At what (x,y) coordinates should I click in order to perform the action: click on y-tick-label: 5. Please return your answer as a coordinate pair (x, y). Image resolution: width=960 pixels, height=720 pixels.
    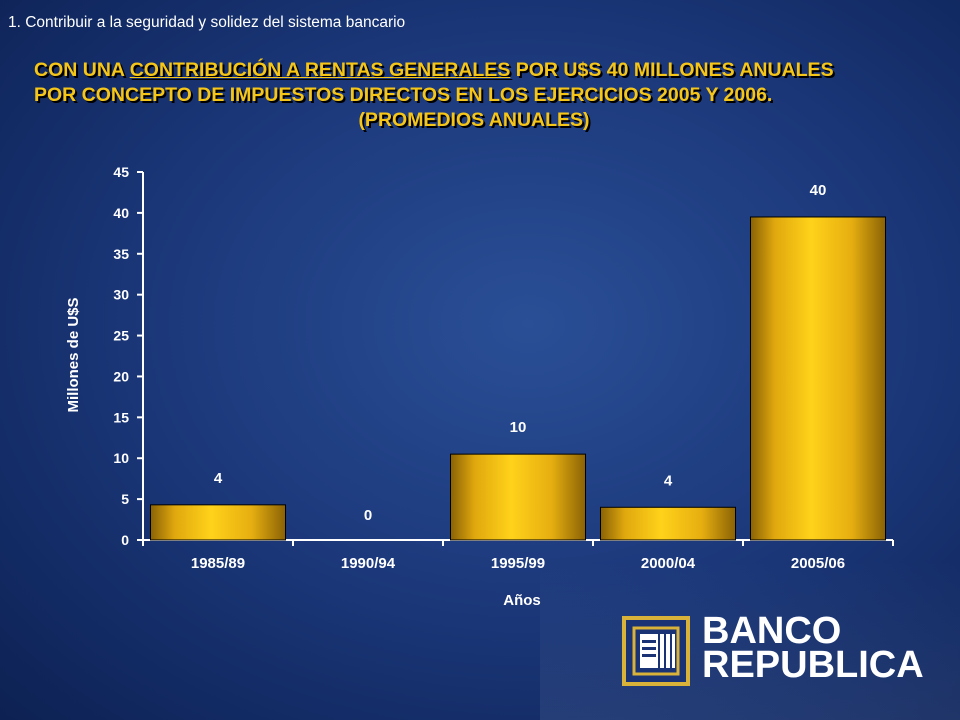
    Looking at the image, I should click on (125, 499).